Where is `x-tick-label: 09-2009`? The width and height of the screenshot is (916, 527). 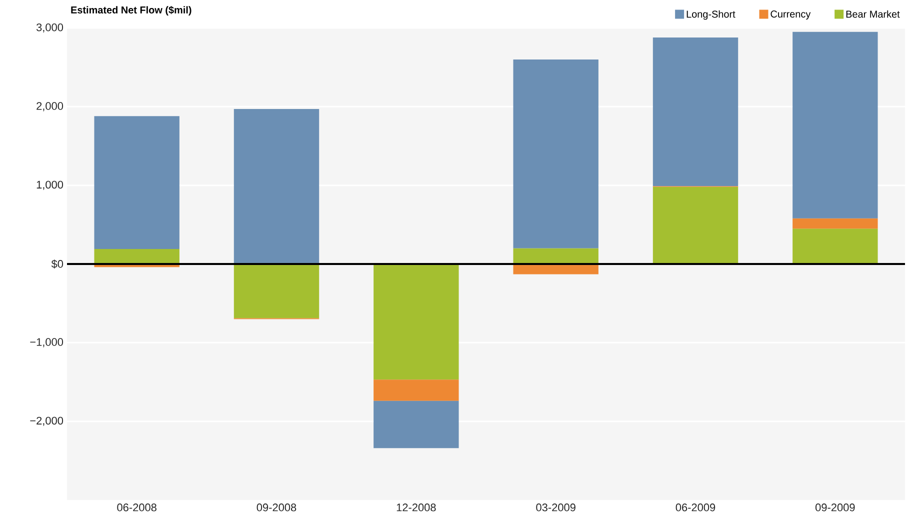
x-tick-label: 09-2009 is located at coordinates (835, 508).